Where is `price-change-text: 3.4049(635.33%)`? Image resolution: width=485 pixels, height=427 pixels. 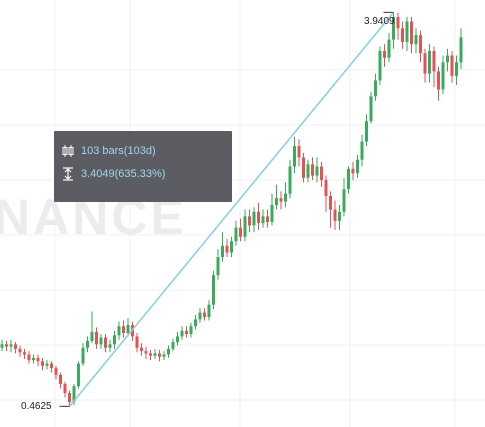 price-change-text: 3.4049(635.33%) is located at coordinates (123, 174).